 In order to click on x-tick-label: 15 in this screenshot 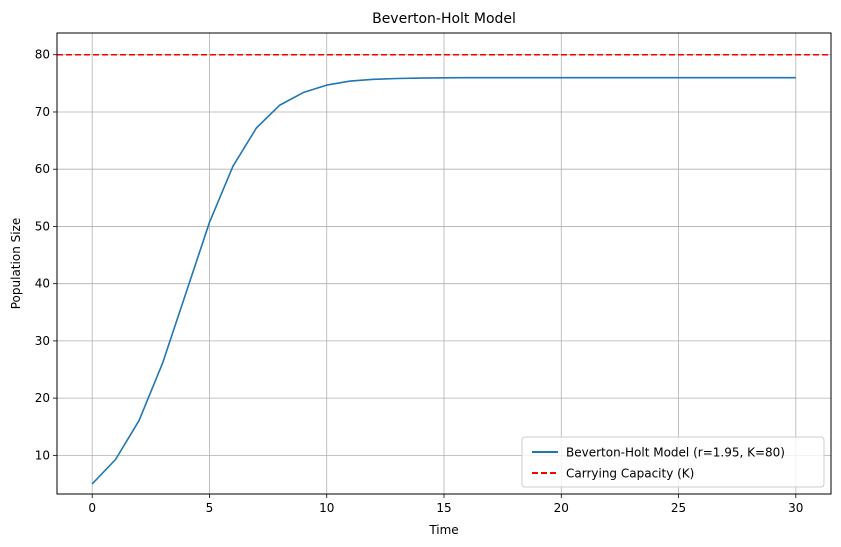, I will do `click(443, 508)`.